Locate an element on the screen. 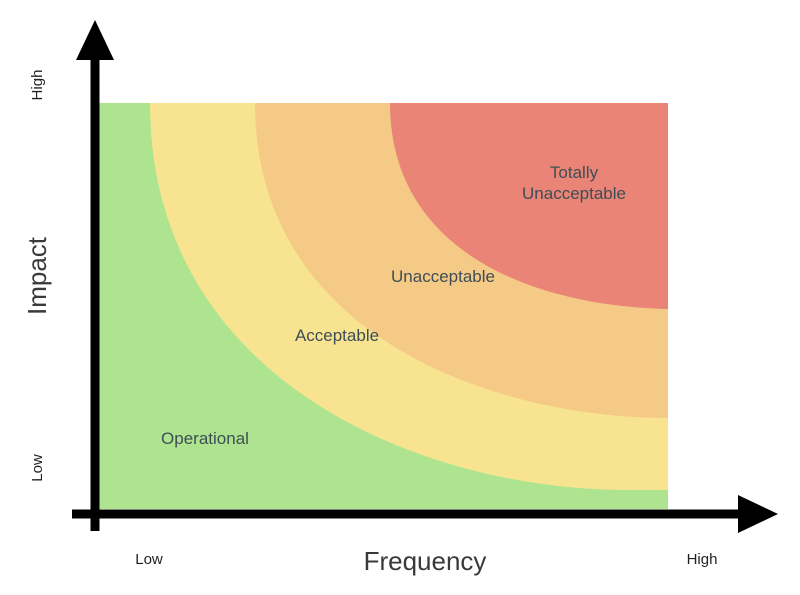 The width and height of the screenshot is (800, 595). x-axis-low-label: Low is located at coordinates (149, 559).